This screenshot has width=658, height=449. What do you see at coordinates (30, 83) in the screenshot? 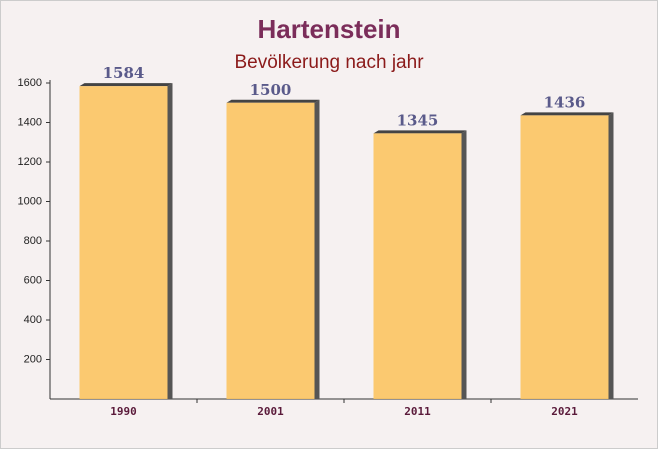
I see `y-tick-label: 1600` at bounding box center [30, 83].